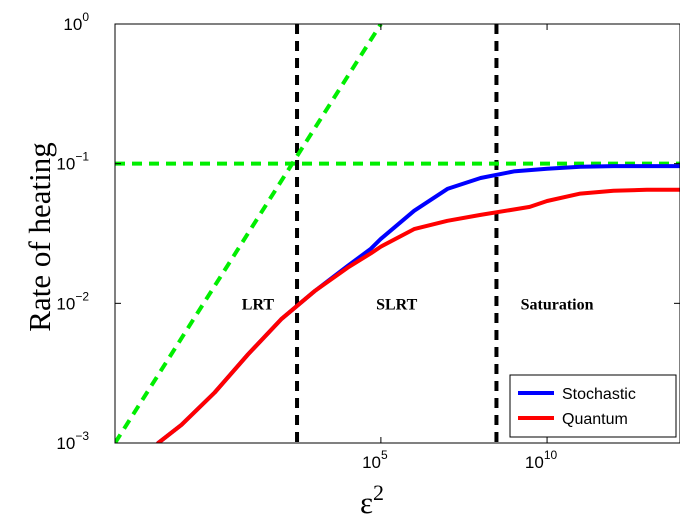 This screenshot has width=680, height=524. I want to click on legend: Stochastic Quantum, so click(593, 406).